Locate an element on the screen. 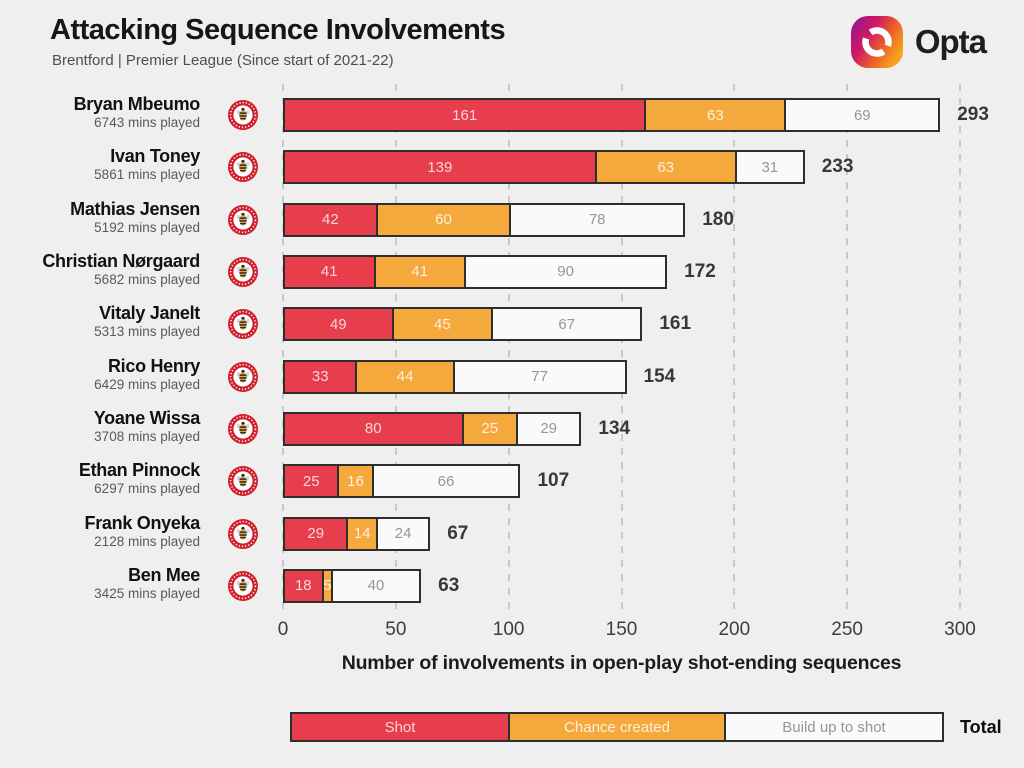  legend: Shot Chance created Build up to shot is located at coordinates (617, 727).